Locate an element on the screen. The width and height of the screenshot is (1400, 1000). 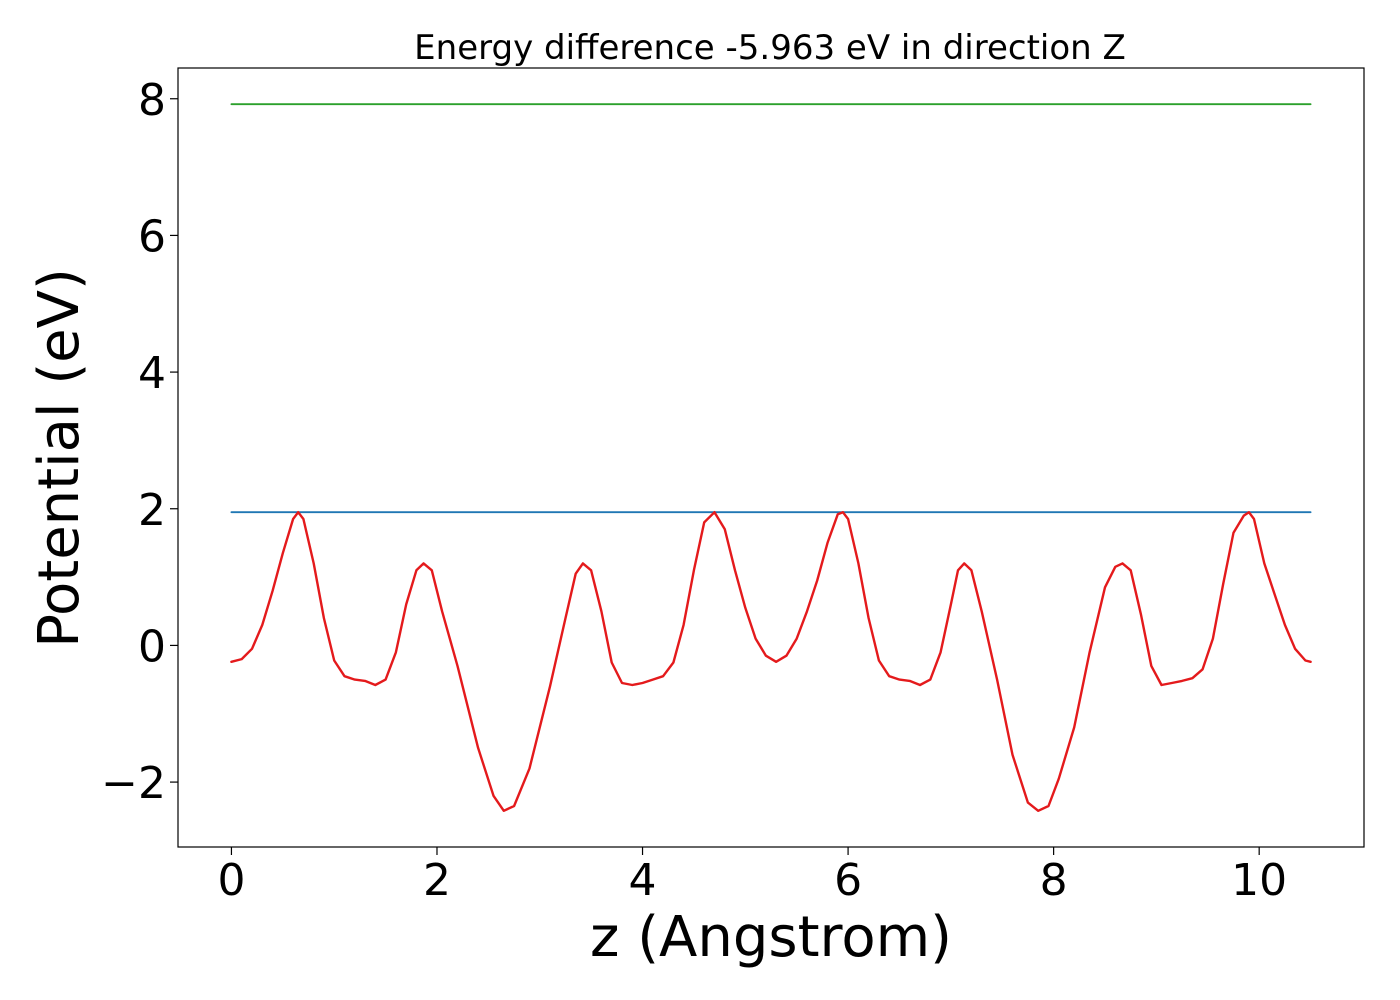
x-tick-label: 2 is located at coordinates (437, 880).